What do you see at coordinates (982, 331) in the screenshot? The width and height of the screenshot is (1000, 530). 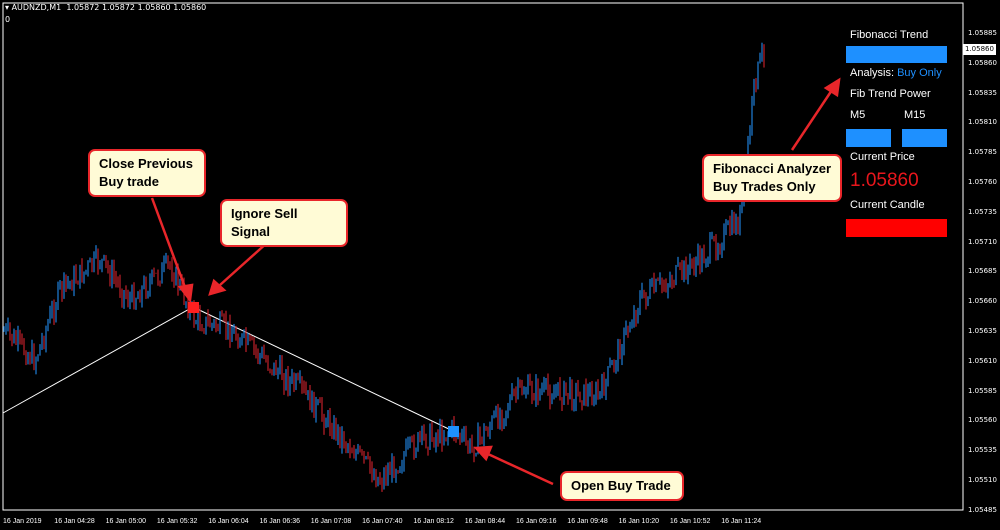 I see `y-tick-label: 1.05635` at bounding box center [982, 331].